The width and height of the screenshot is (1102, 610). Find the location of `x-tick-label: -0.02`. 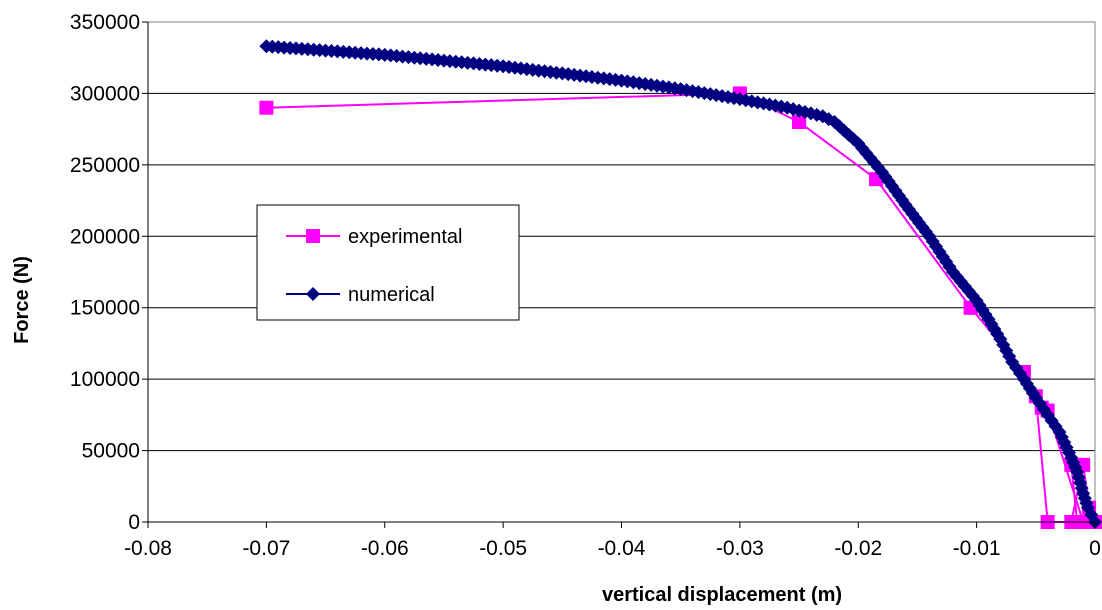

x-tick-label: -0.02 is located at coordinates (858, 548).